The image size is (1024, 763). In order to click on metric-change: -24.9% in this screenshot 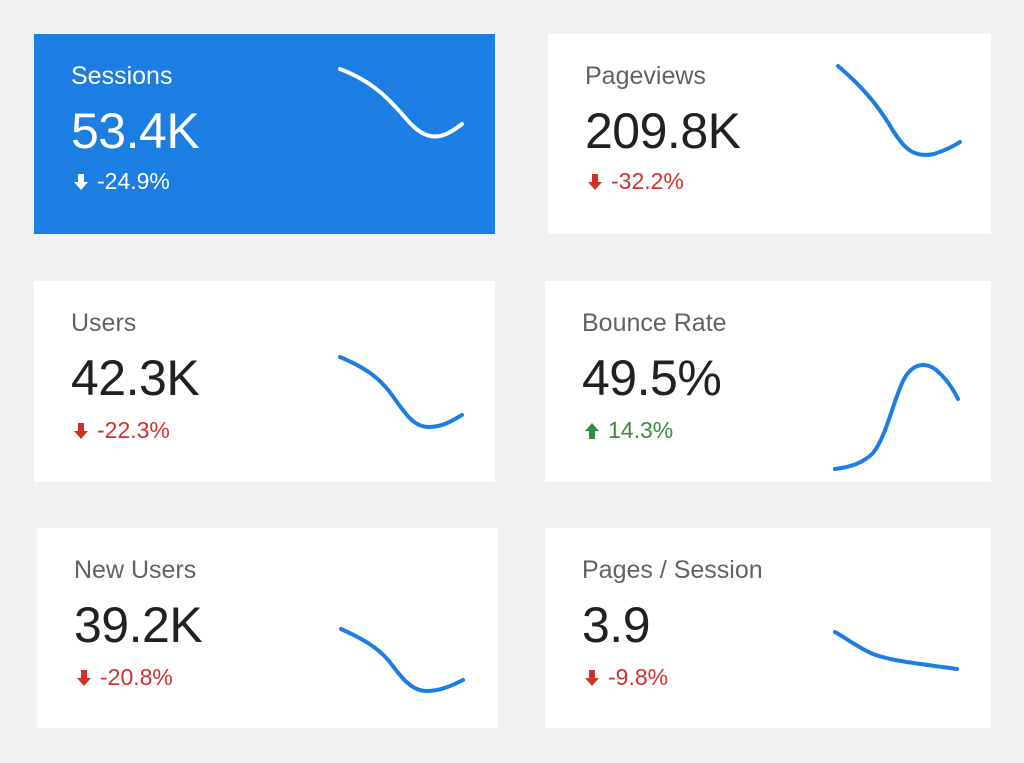, I will do `click(122, 181)`.